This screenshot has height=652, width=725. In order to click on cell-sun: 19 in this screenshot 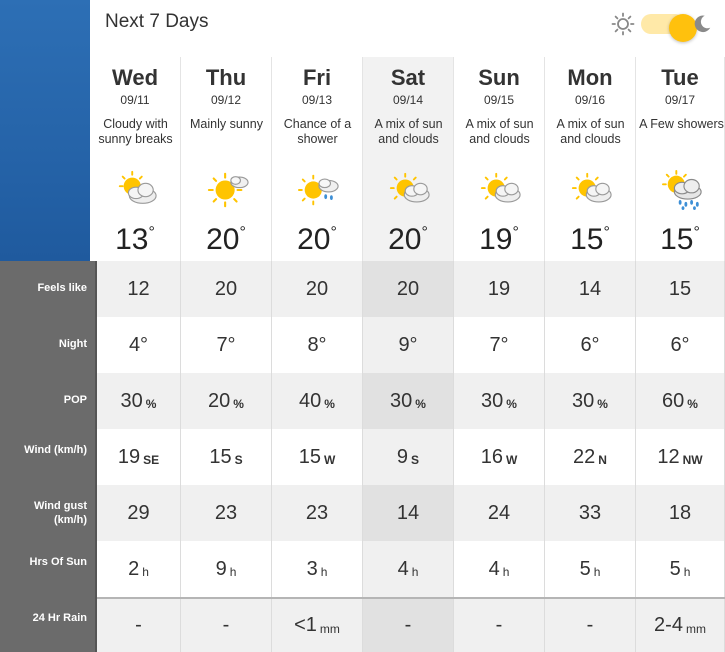, I will do `click(499, 289)`.